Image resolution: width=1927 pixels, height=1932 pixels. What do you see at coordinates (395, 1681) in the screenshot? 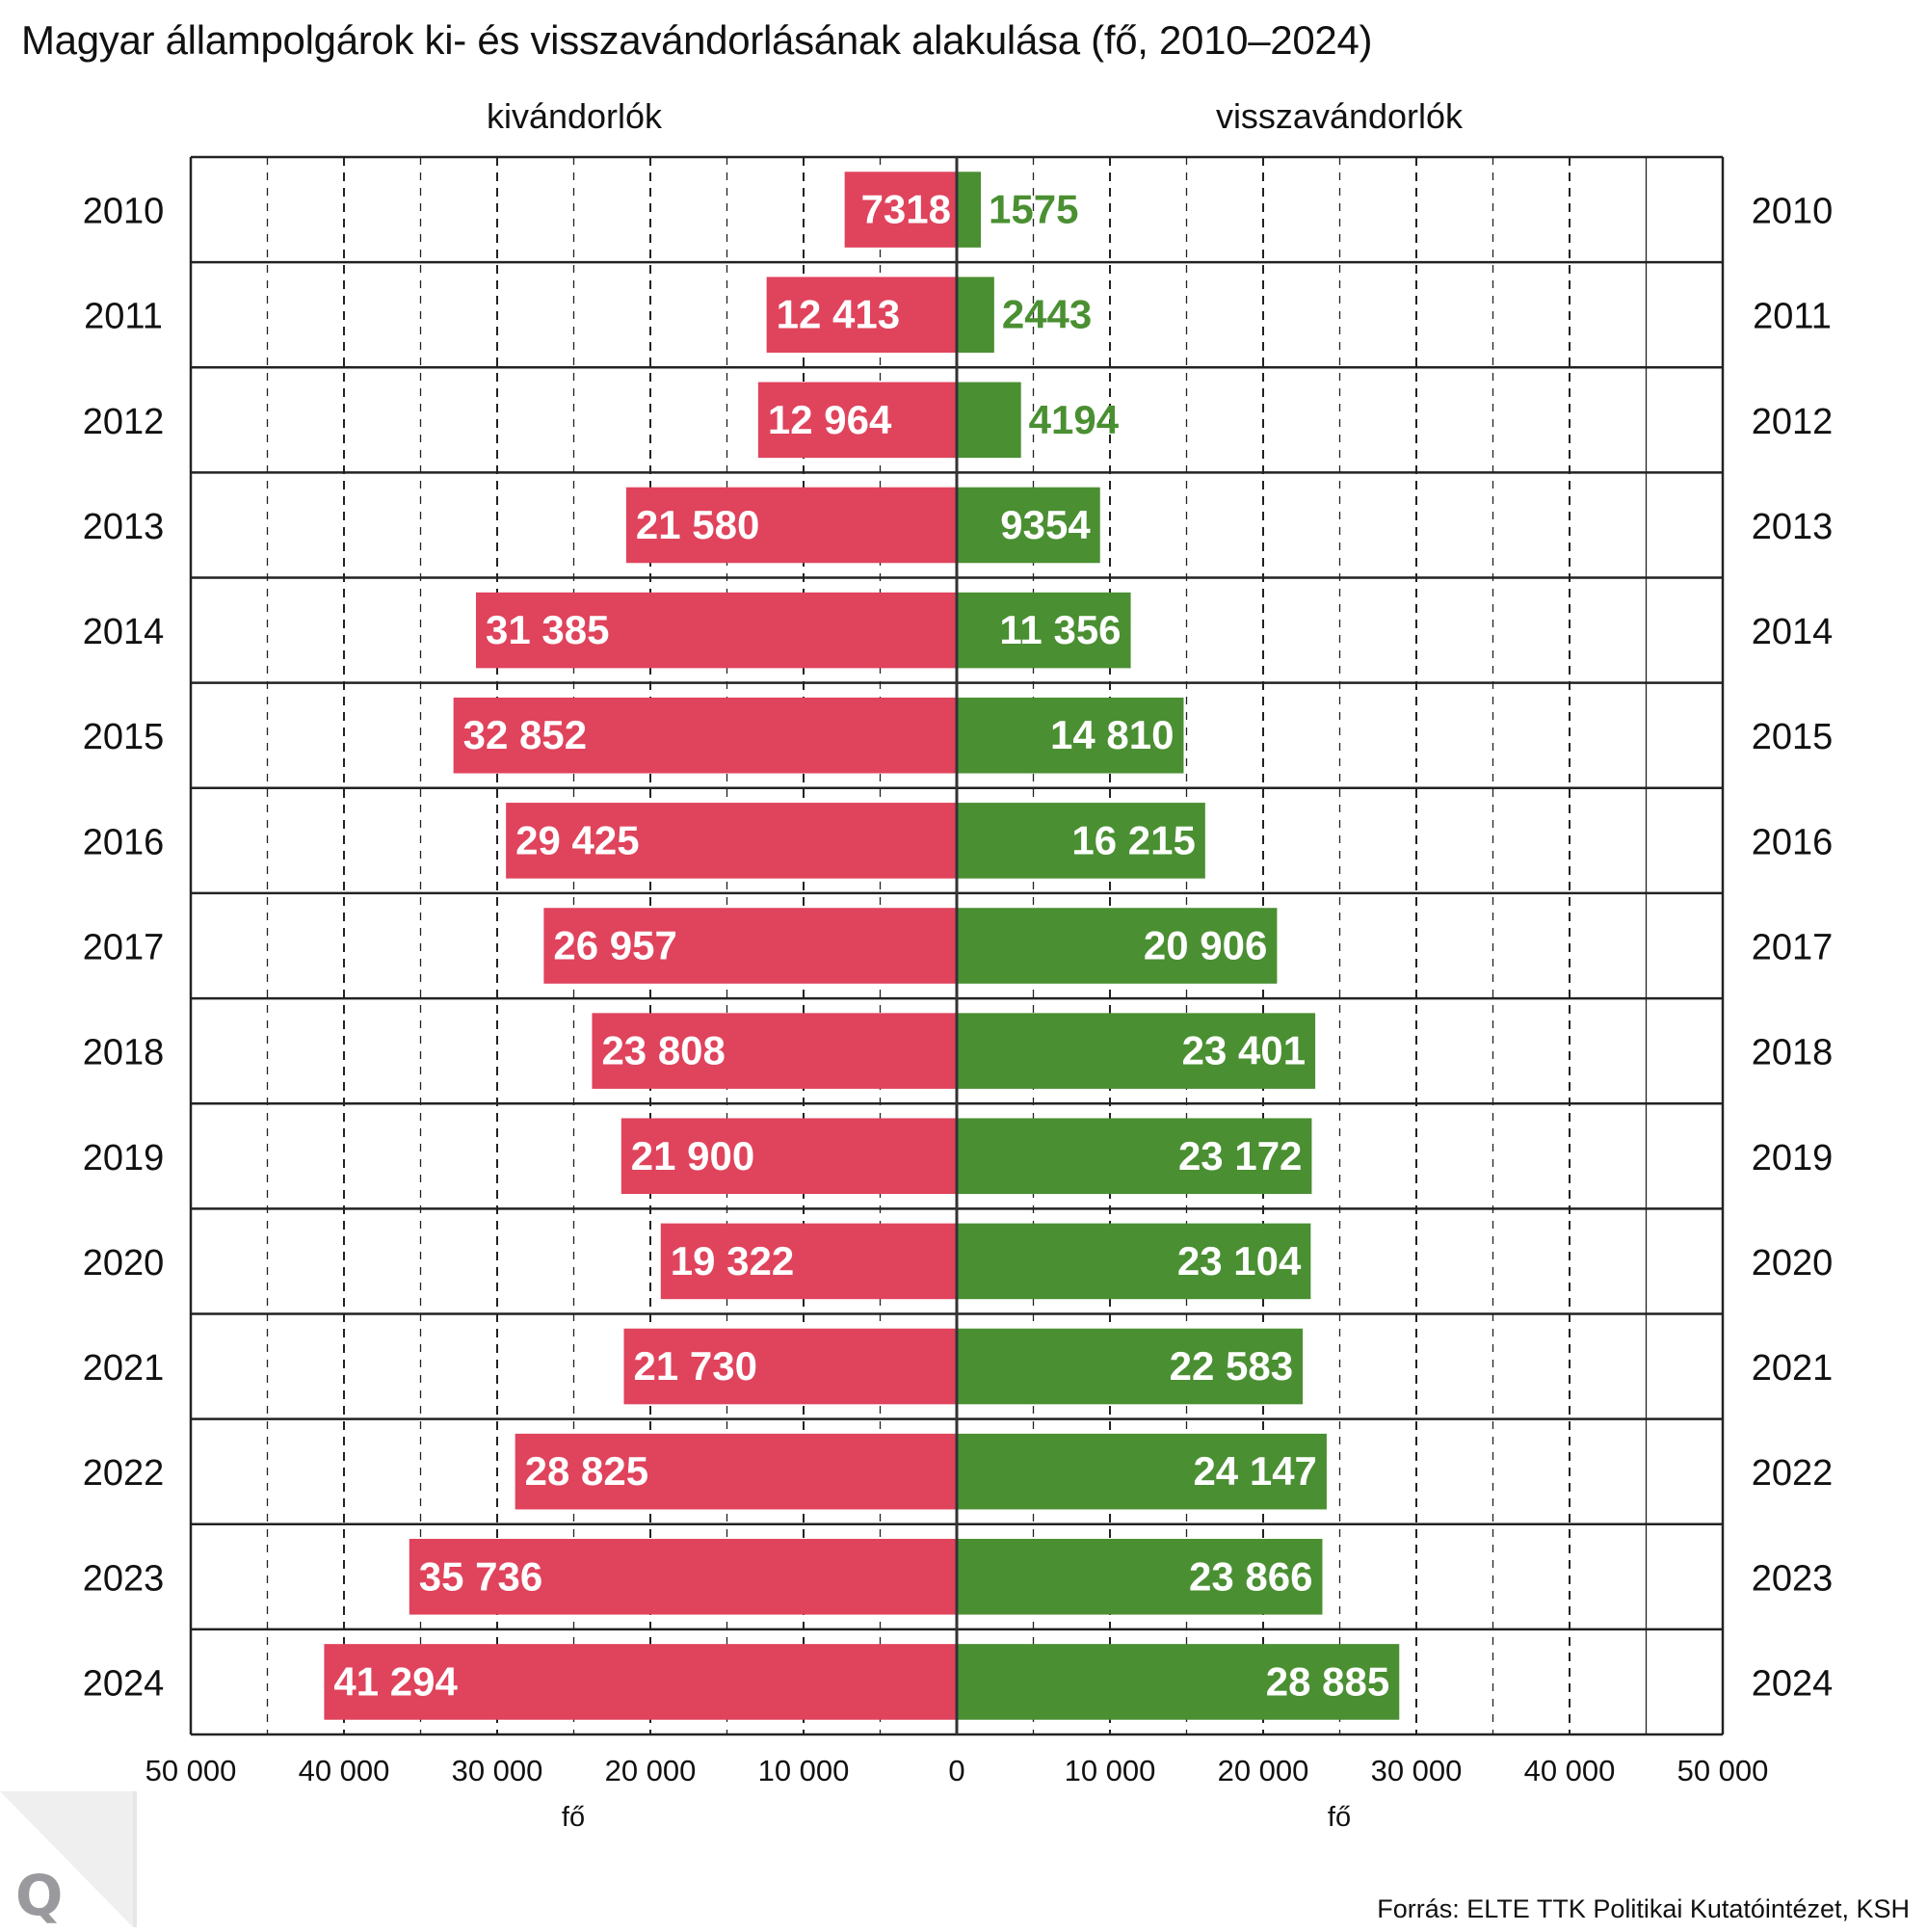
I see `label-emigrants-2024: 41 294` at bounding box center [395, 1681].